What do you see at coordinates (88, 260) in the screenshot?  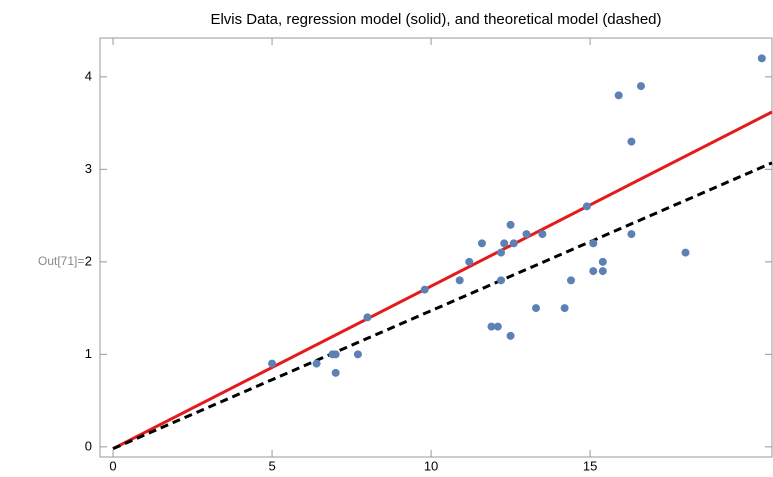 I see `y-tick-label: 2` at bounding box center [88, 260].